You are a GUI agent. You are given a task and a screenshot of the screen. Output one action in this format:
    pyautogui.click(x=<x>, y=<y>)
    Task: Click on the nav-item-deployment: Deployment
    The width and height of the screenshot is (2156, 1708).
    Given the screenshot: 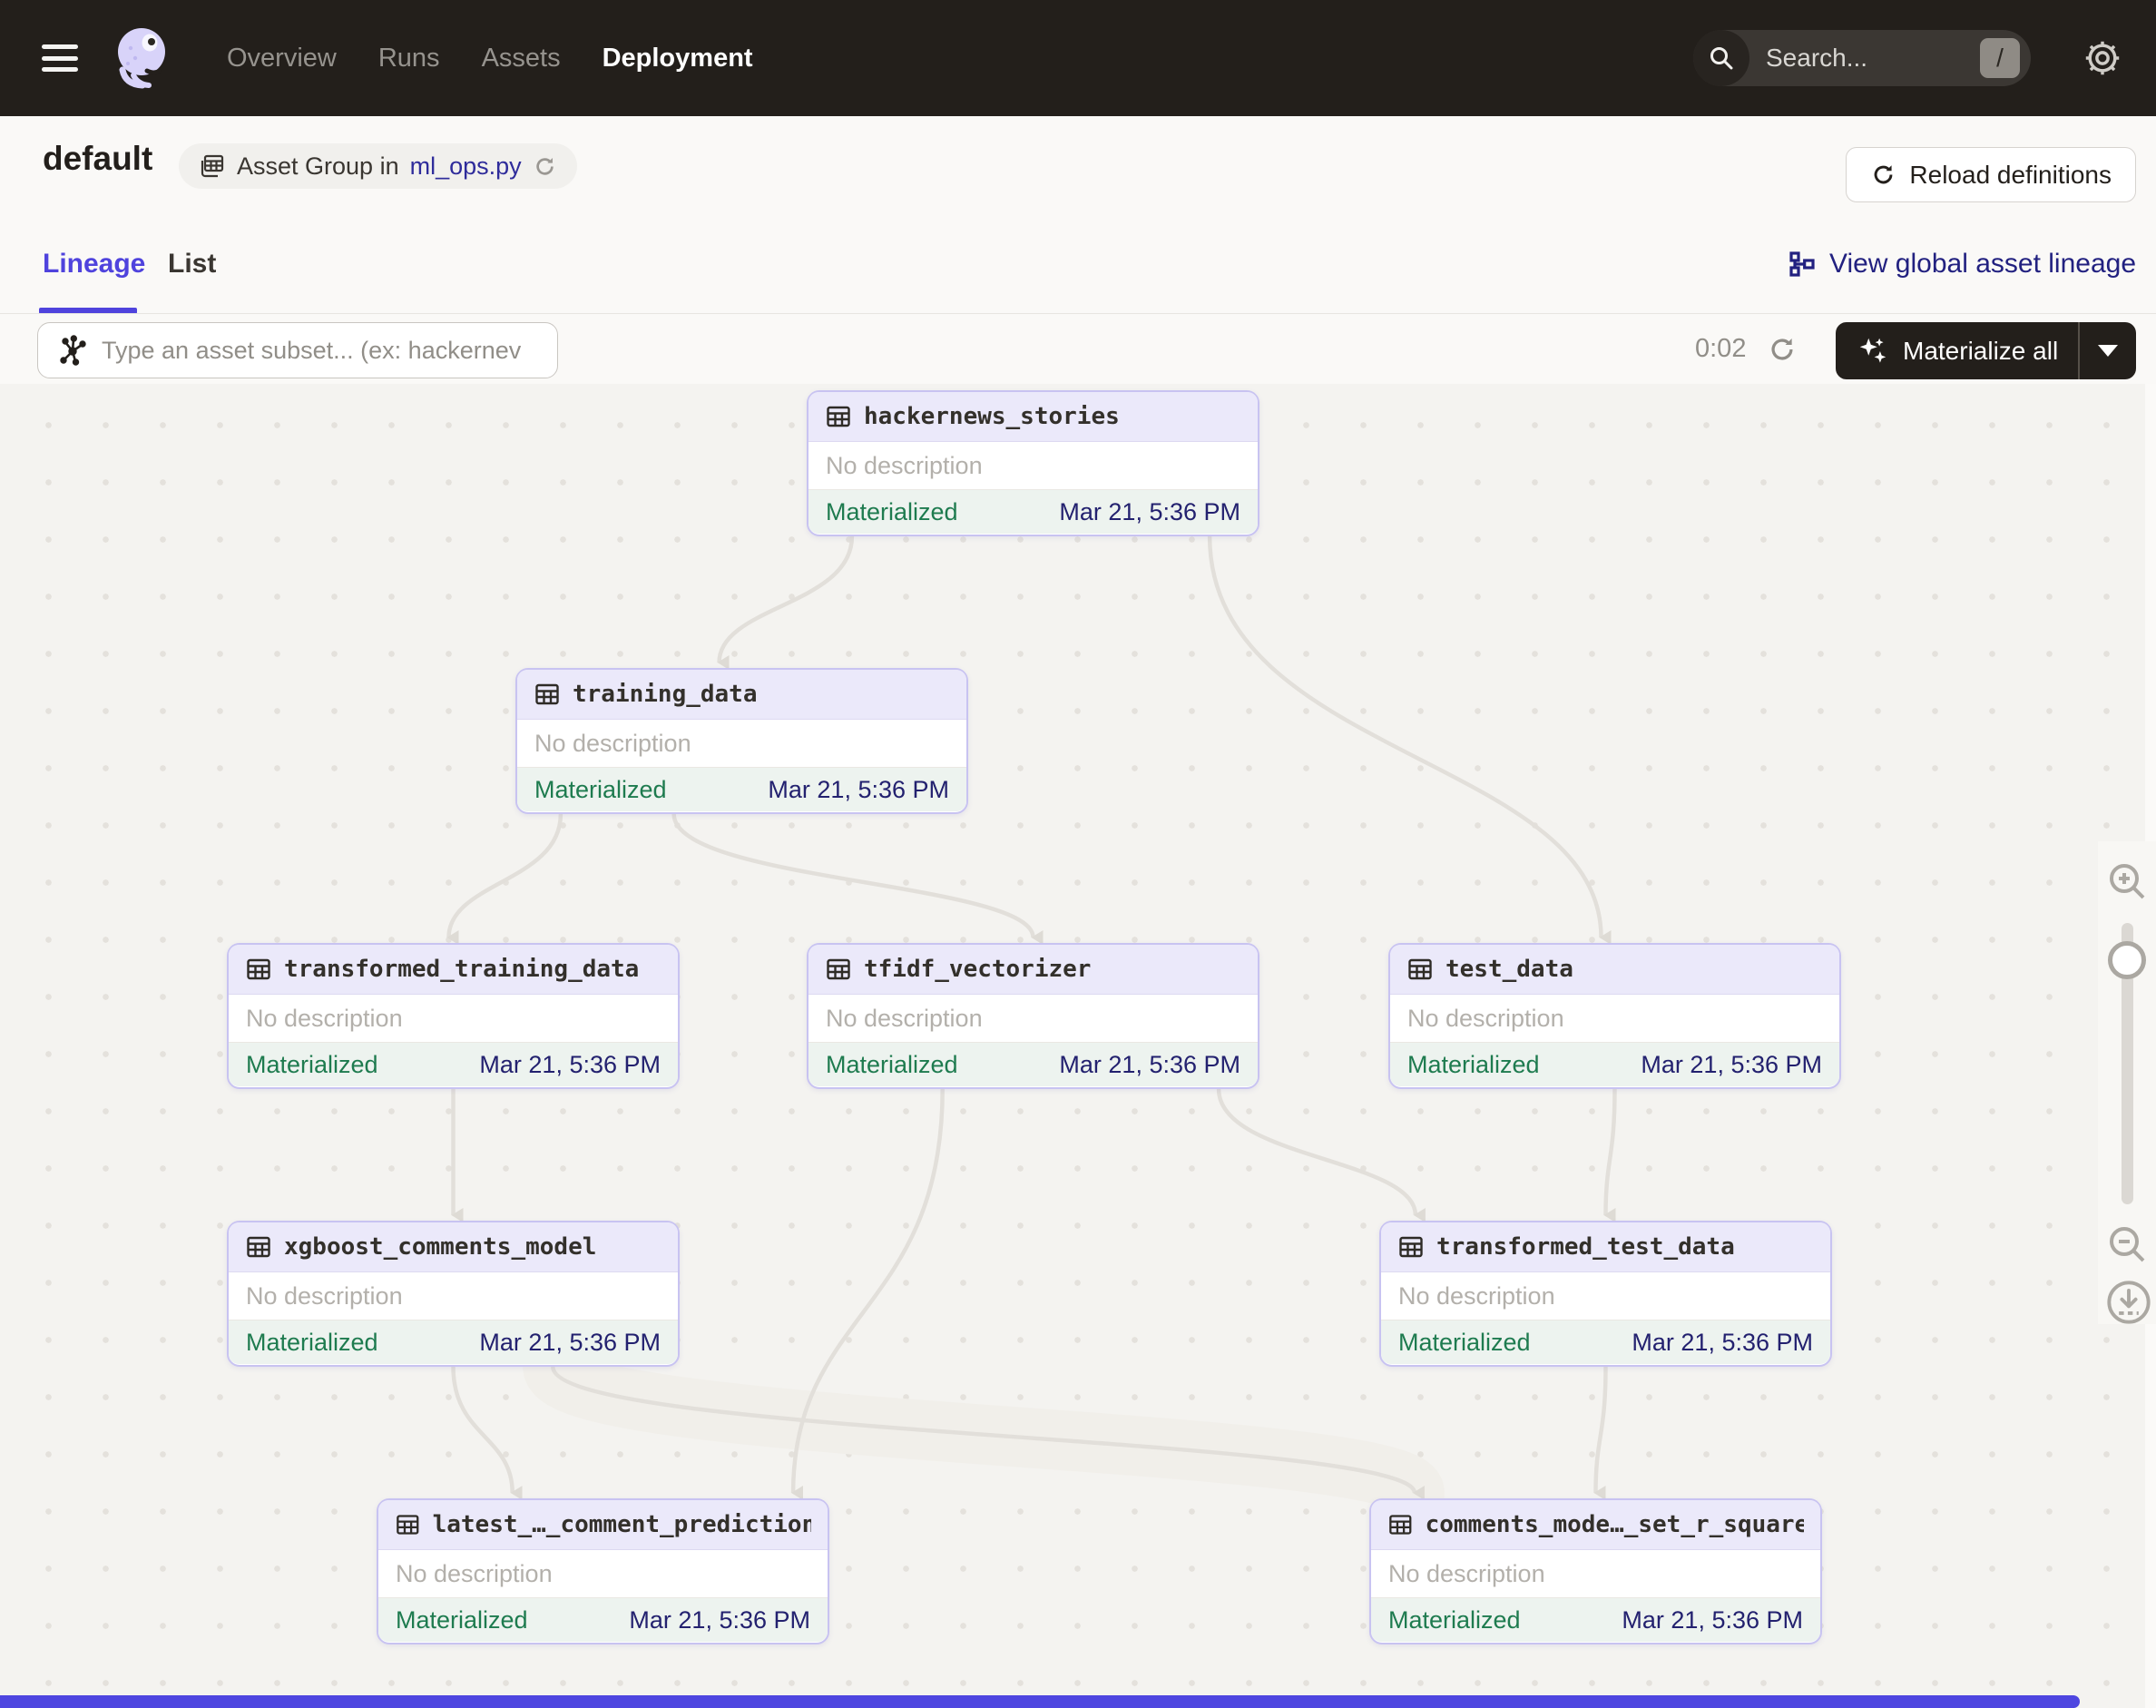 What is the action you would take?
    pyautogui.click(x=677, y=58)
    